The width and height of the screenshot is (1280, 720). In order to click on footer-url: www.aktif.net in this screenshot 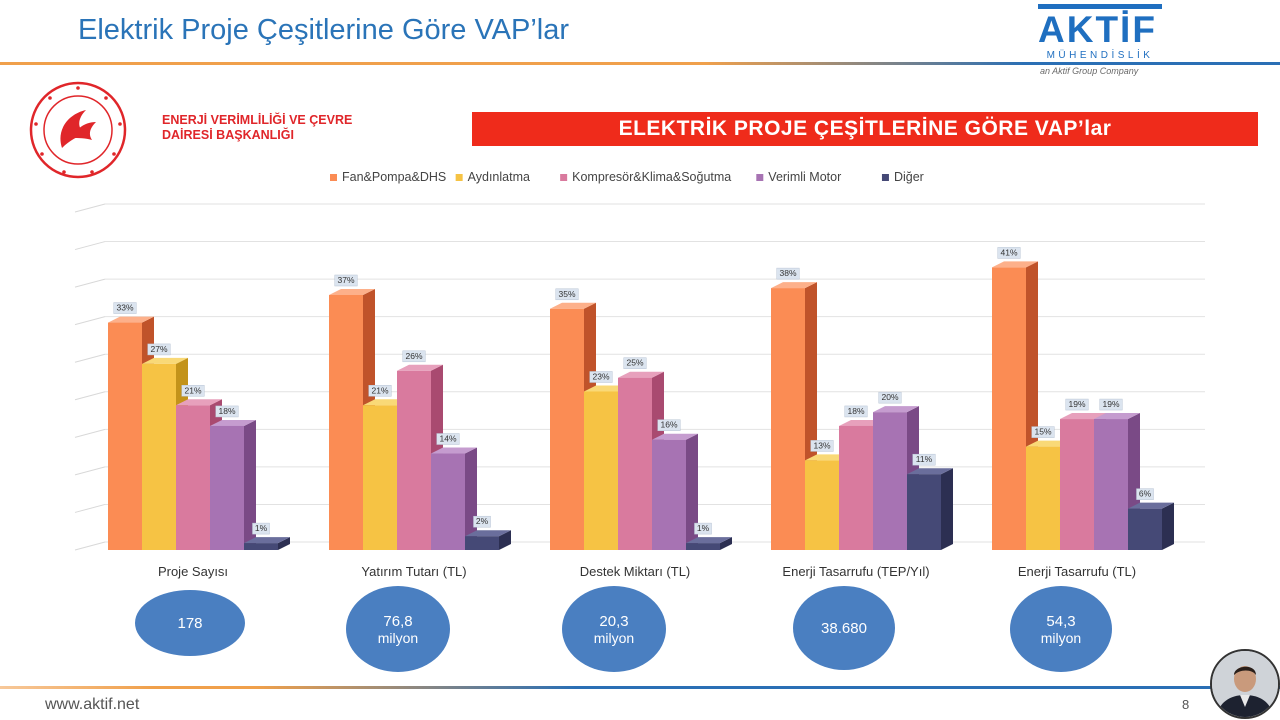, I will do `click(92, 704)`.